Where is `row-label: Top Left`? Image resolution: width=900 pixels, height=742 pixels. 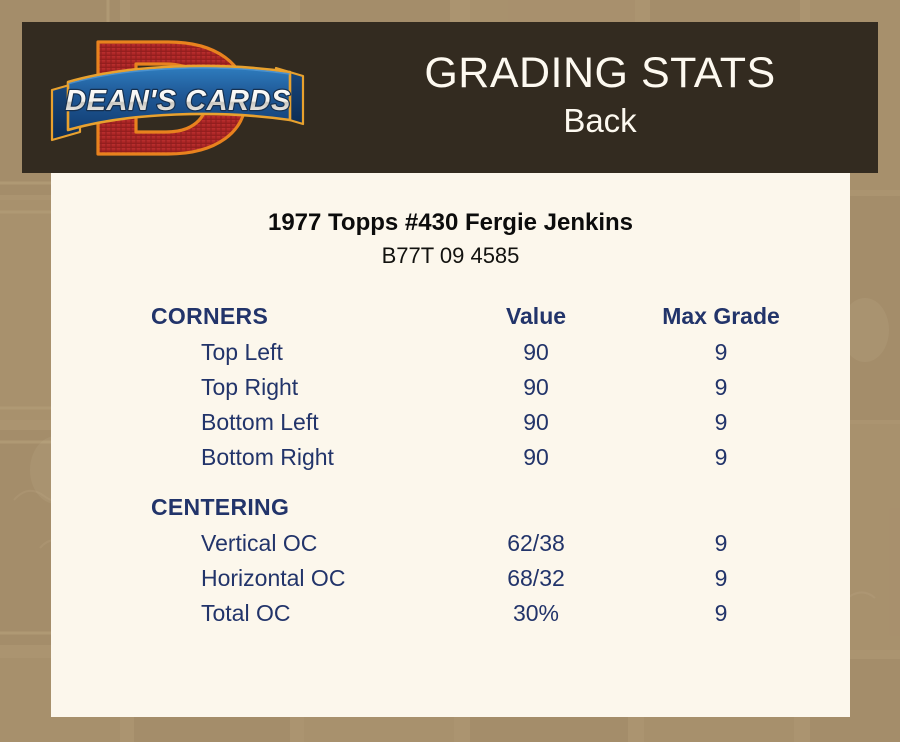 row-label: Top Left is located at coordinates (242, 352).